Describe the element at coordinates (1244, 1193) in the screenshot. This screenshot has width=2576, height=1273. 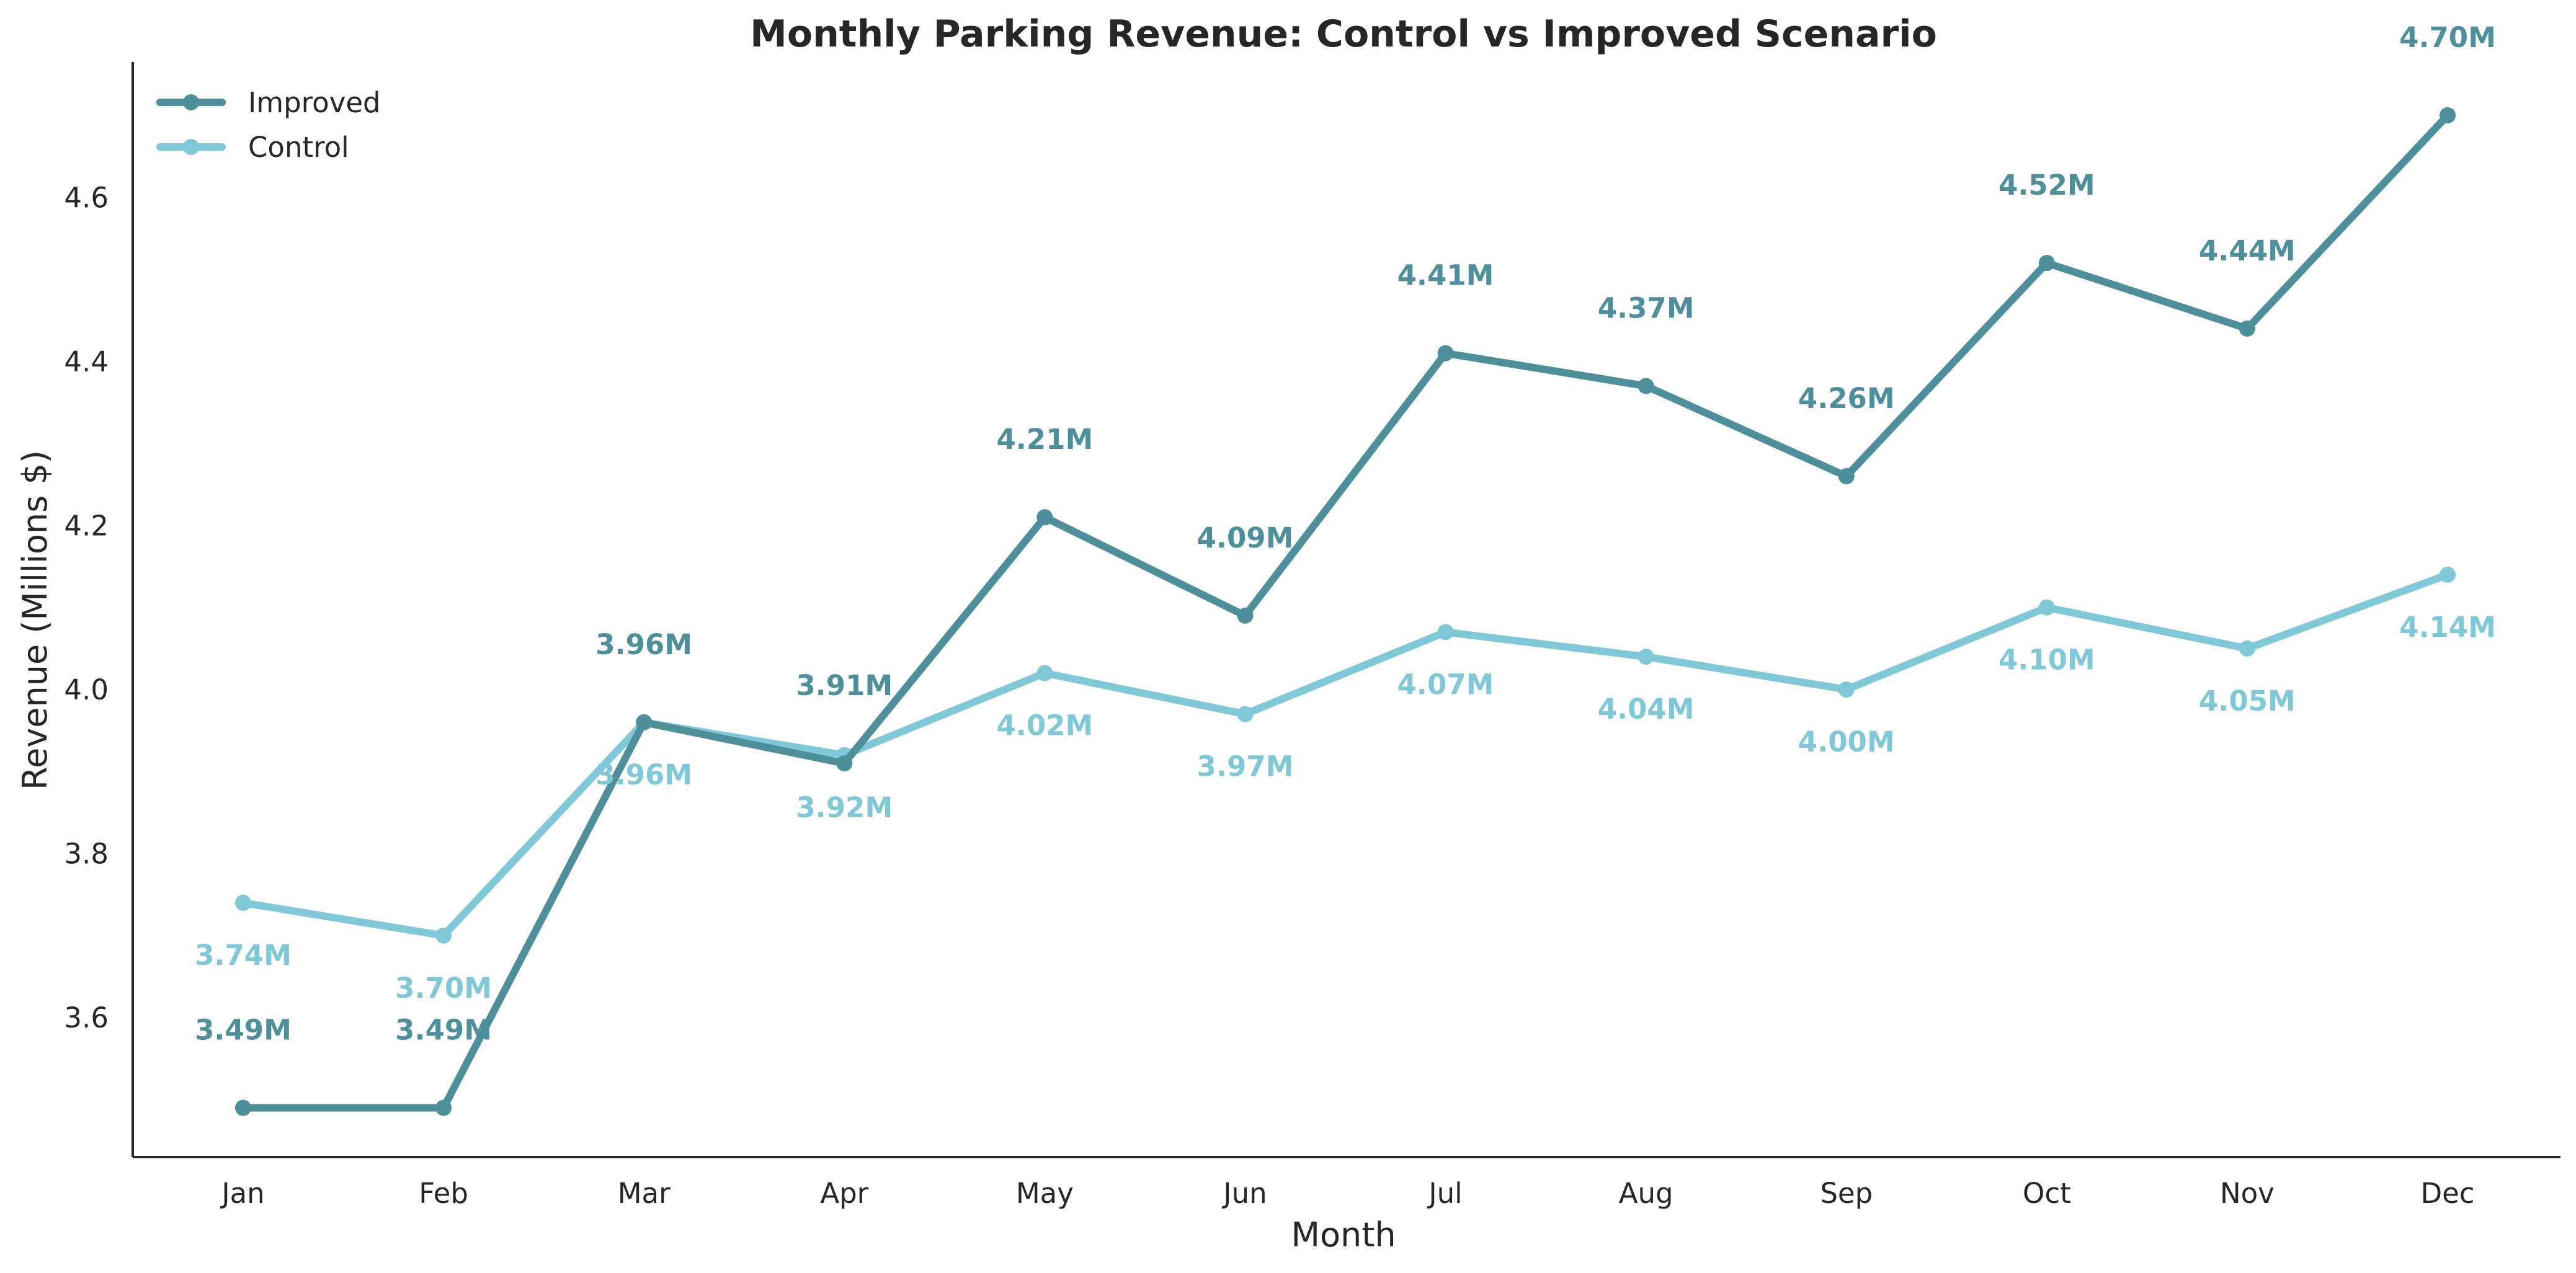
I see `x-tick-label: Jun` at that location.